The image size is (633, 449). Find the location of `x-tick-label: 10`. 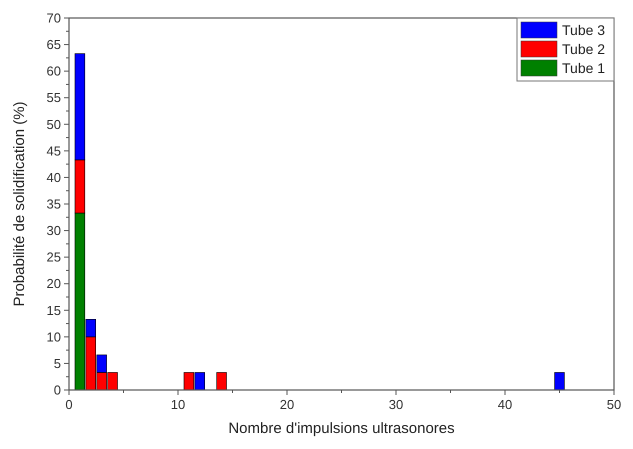

x-tick-label: 10 is located at coordinates (178, 404).